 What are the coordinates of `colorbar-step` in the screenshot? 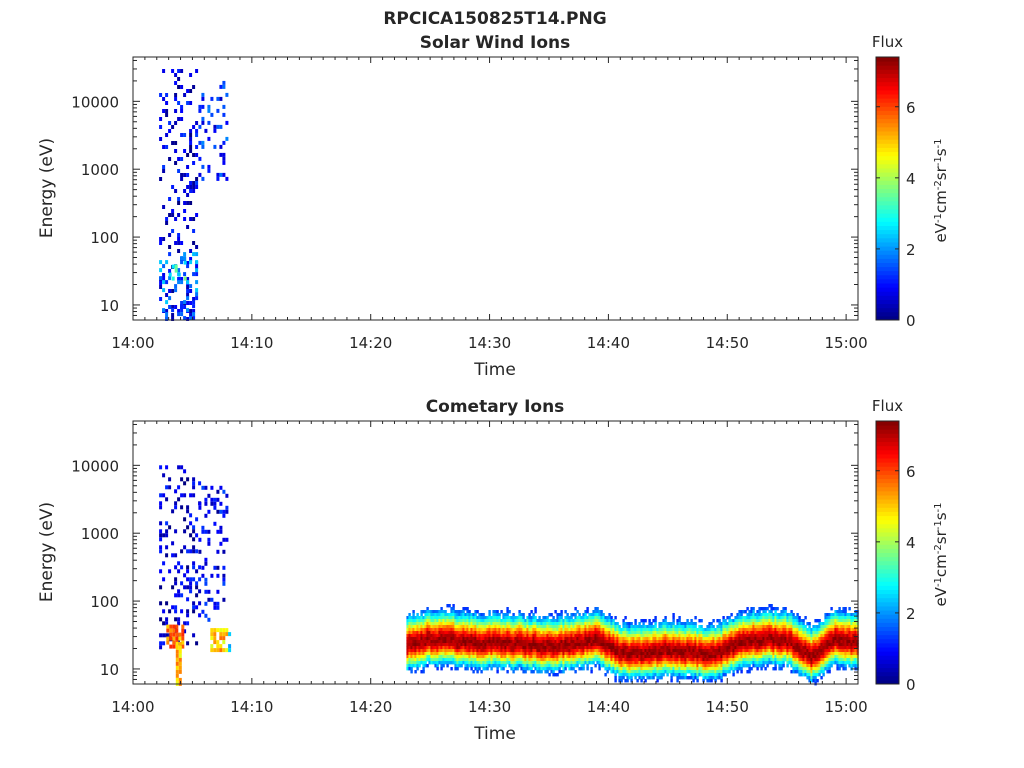 It's located at (887, 154).